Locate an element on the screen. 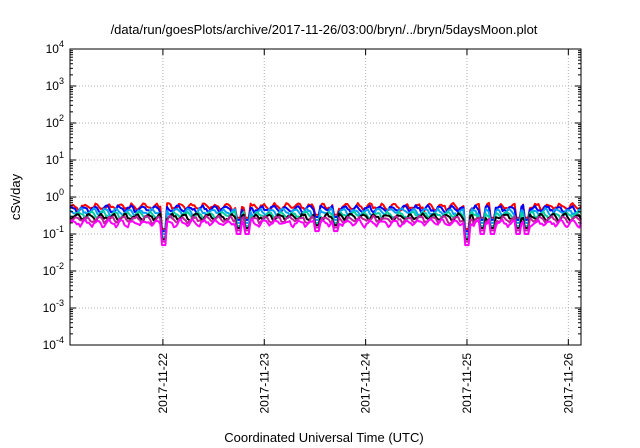 The image size is (640, 448). x-tick-label: 2017-11-22 is located at coordinates (163, 383).